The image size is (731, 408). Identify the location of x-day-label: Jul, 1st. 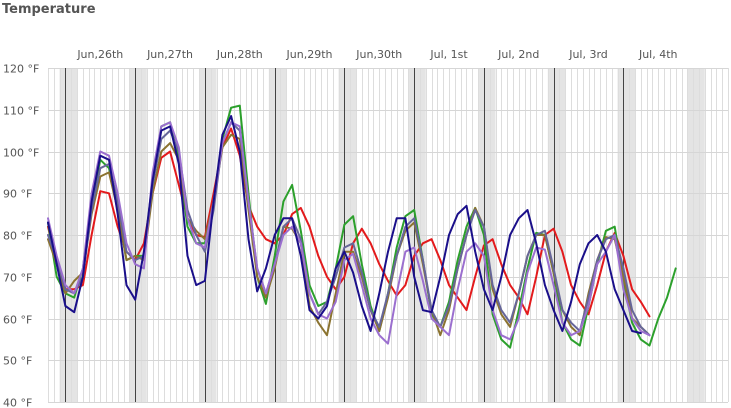
(448, 54).